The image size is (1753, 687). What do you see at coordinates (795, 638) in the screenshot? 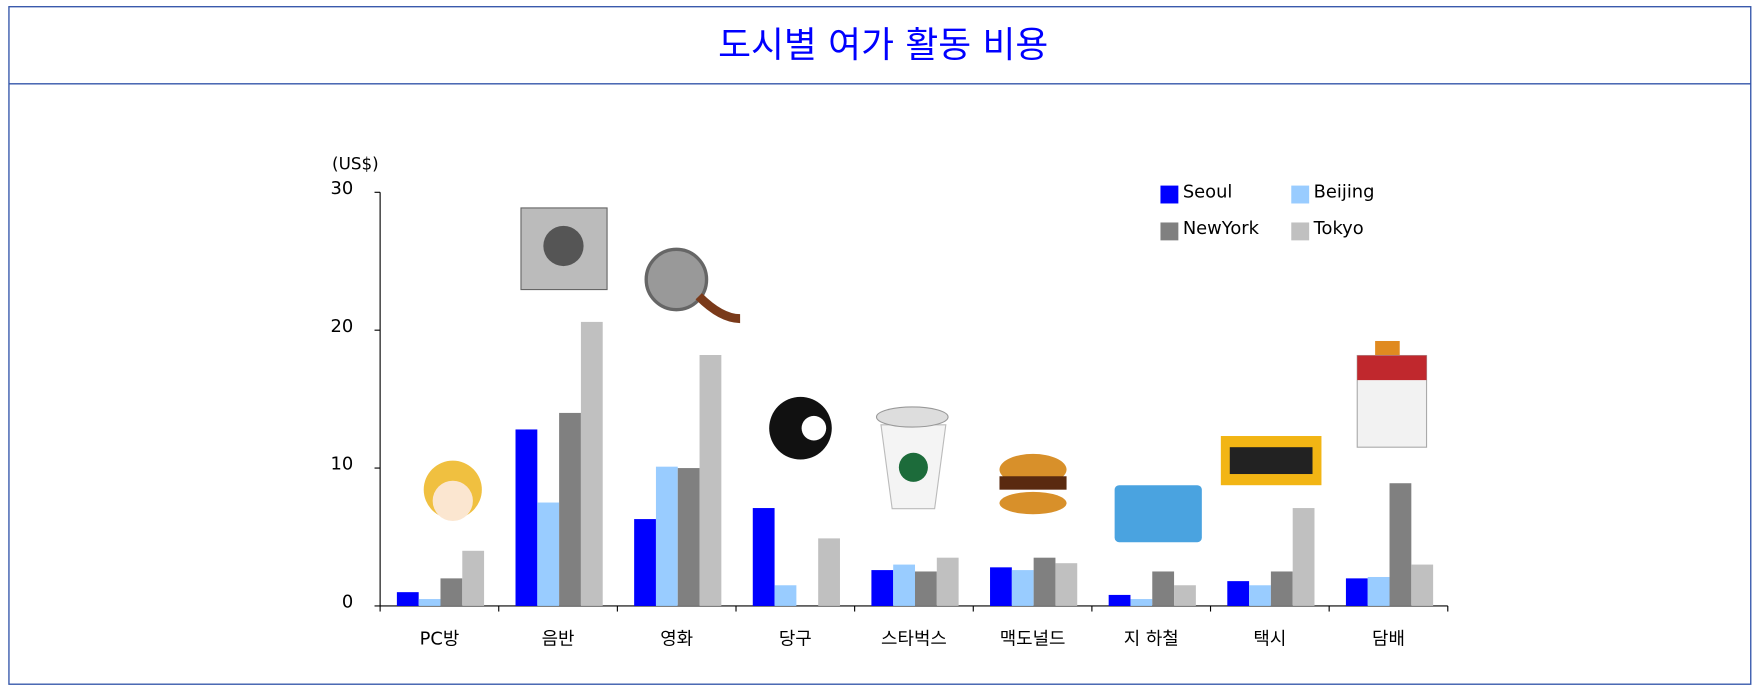
I see `x-tick-label: 당구` at bounding box center [795, 638].